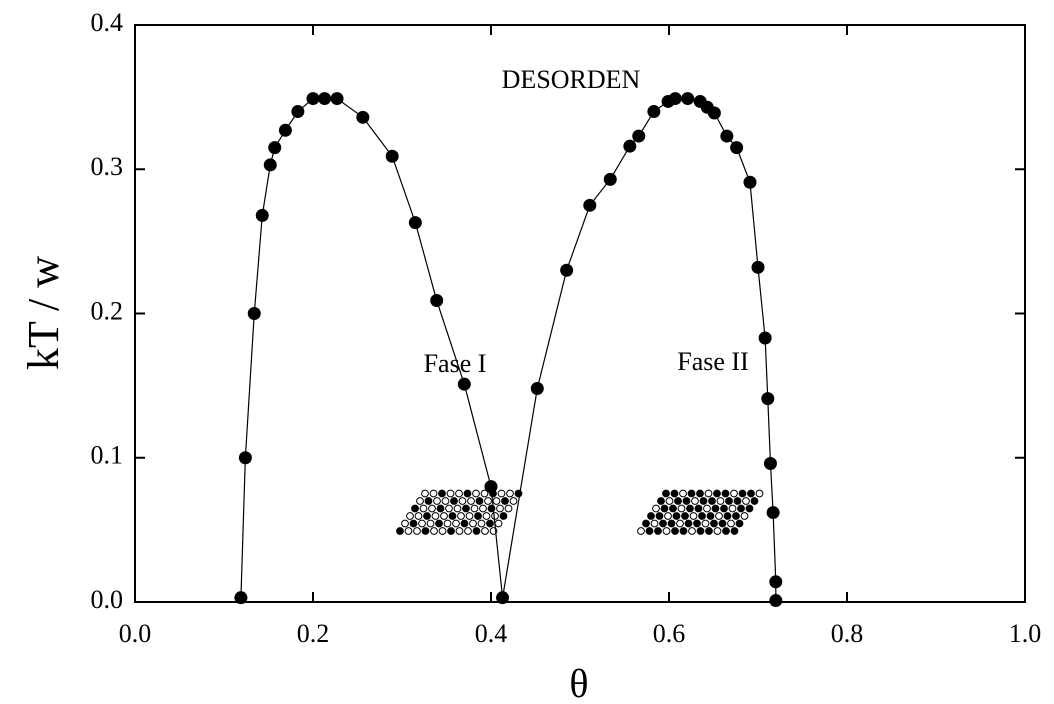 This screenshot has height=704, width=1054. I want to click on x-tick-label: 0.4, so click(491, 633).